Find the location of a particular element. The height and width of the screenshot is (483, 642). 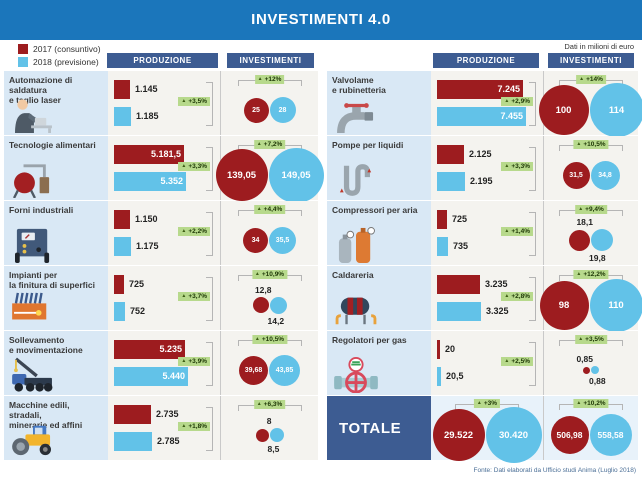

produzione-bar-2017: 7.245 is located at coordinates (480, 89).